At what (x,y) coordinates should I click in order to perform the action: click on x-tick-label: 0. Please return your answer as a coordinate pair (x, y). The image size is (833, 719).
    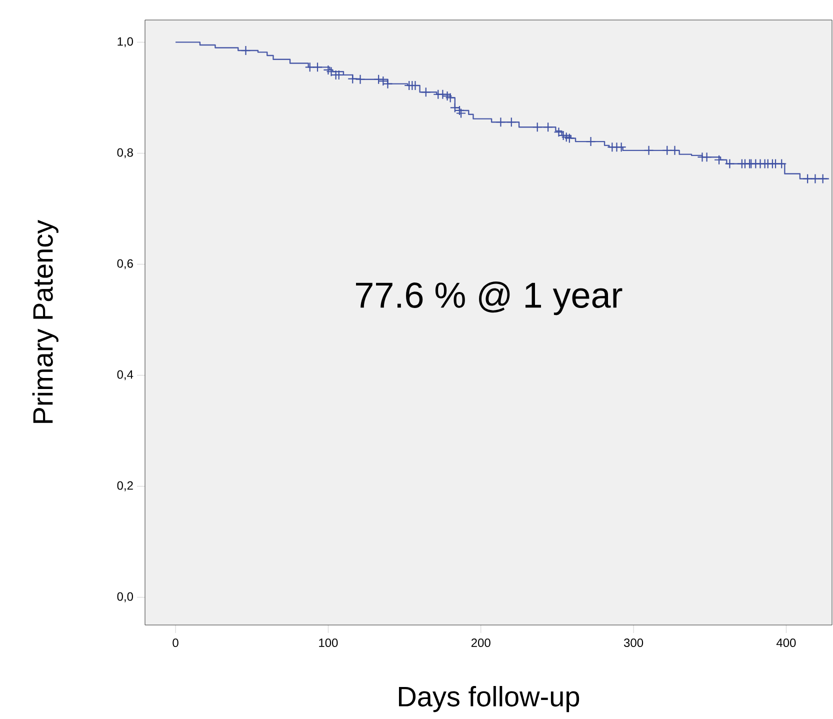
    Looking at the image, I should click on (175, 643).